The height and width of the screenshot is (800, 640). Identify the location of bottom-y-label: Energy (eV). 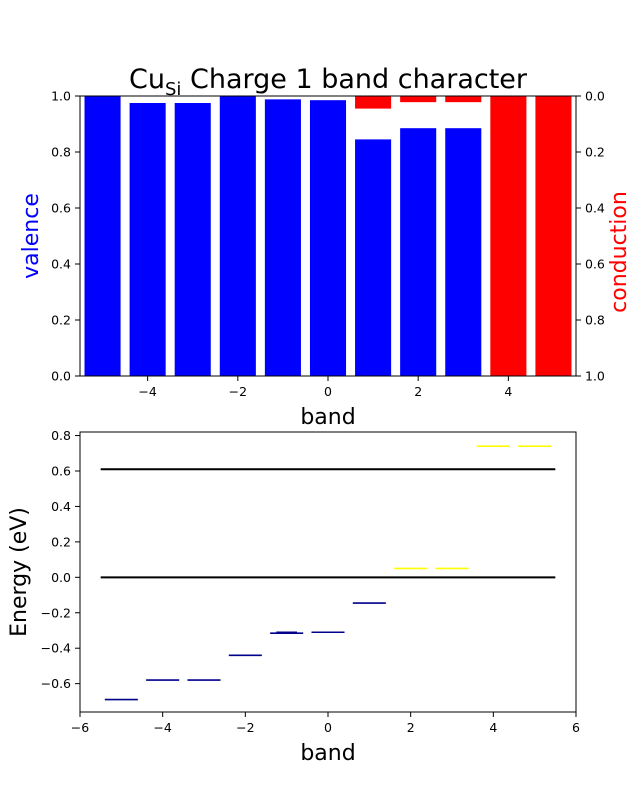
(19, 572).